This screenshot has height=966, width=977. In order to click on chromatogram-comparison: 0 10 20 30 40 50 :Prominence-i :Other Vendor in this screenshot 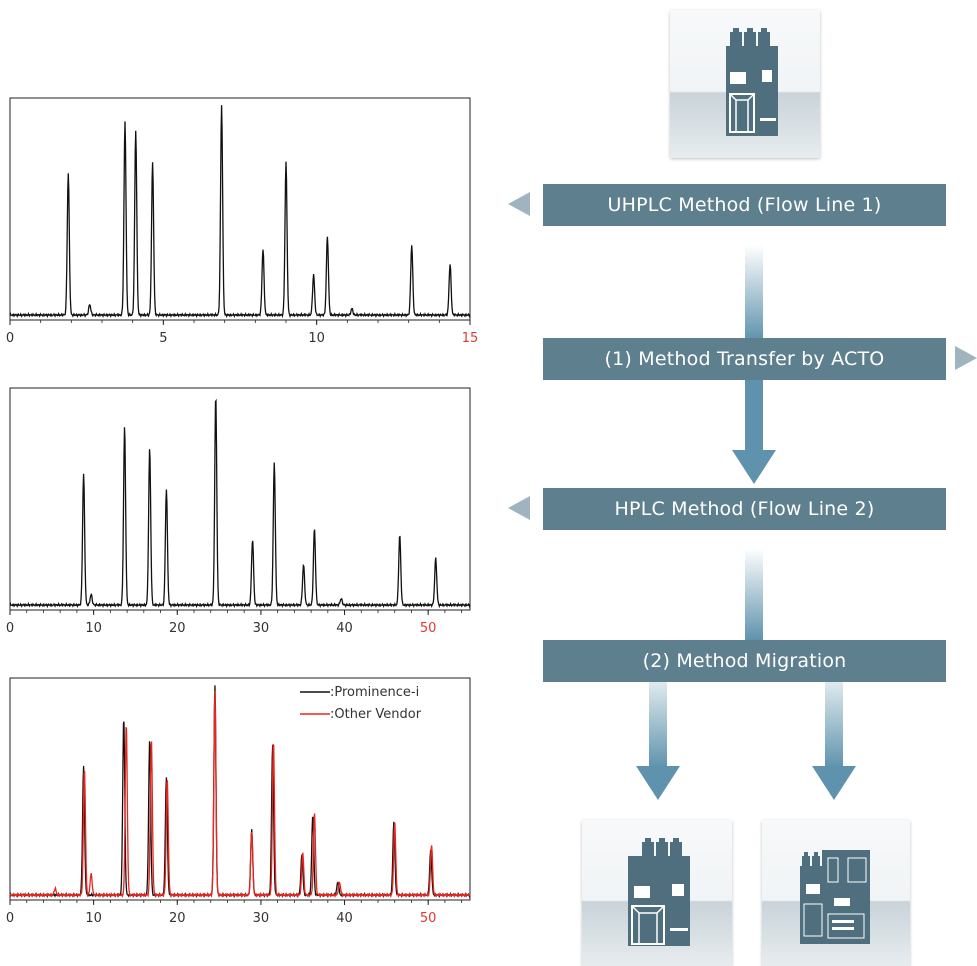, I will do `click(238, 801)`.